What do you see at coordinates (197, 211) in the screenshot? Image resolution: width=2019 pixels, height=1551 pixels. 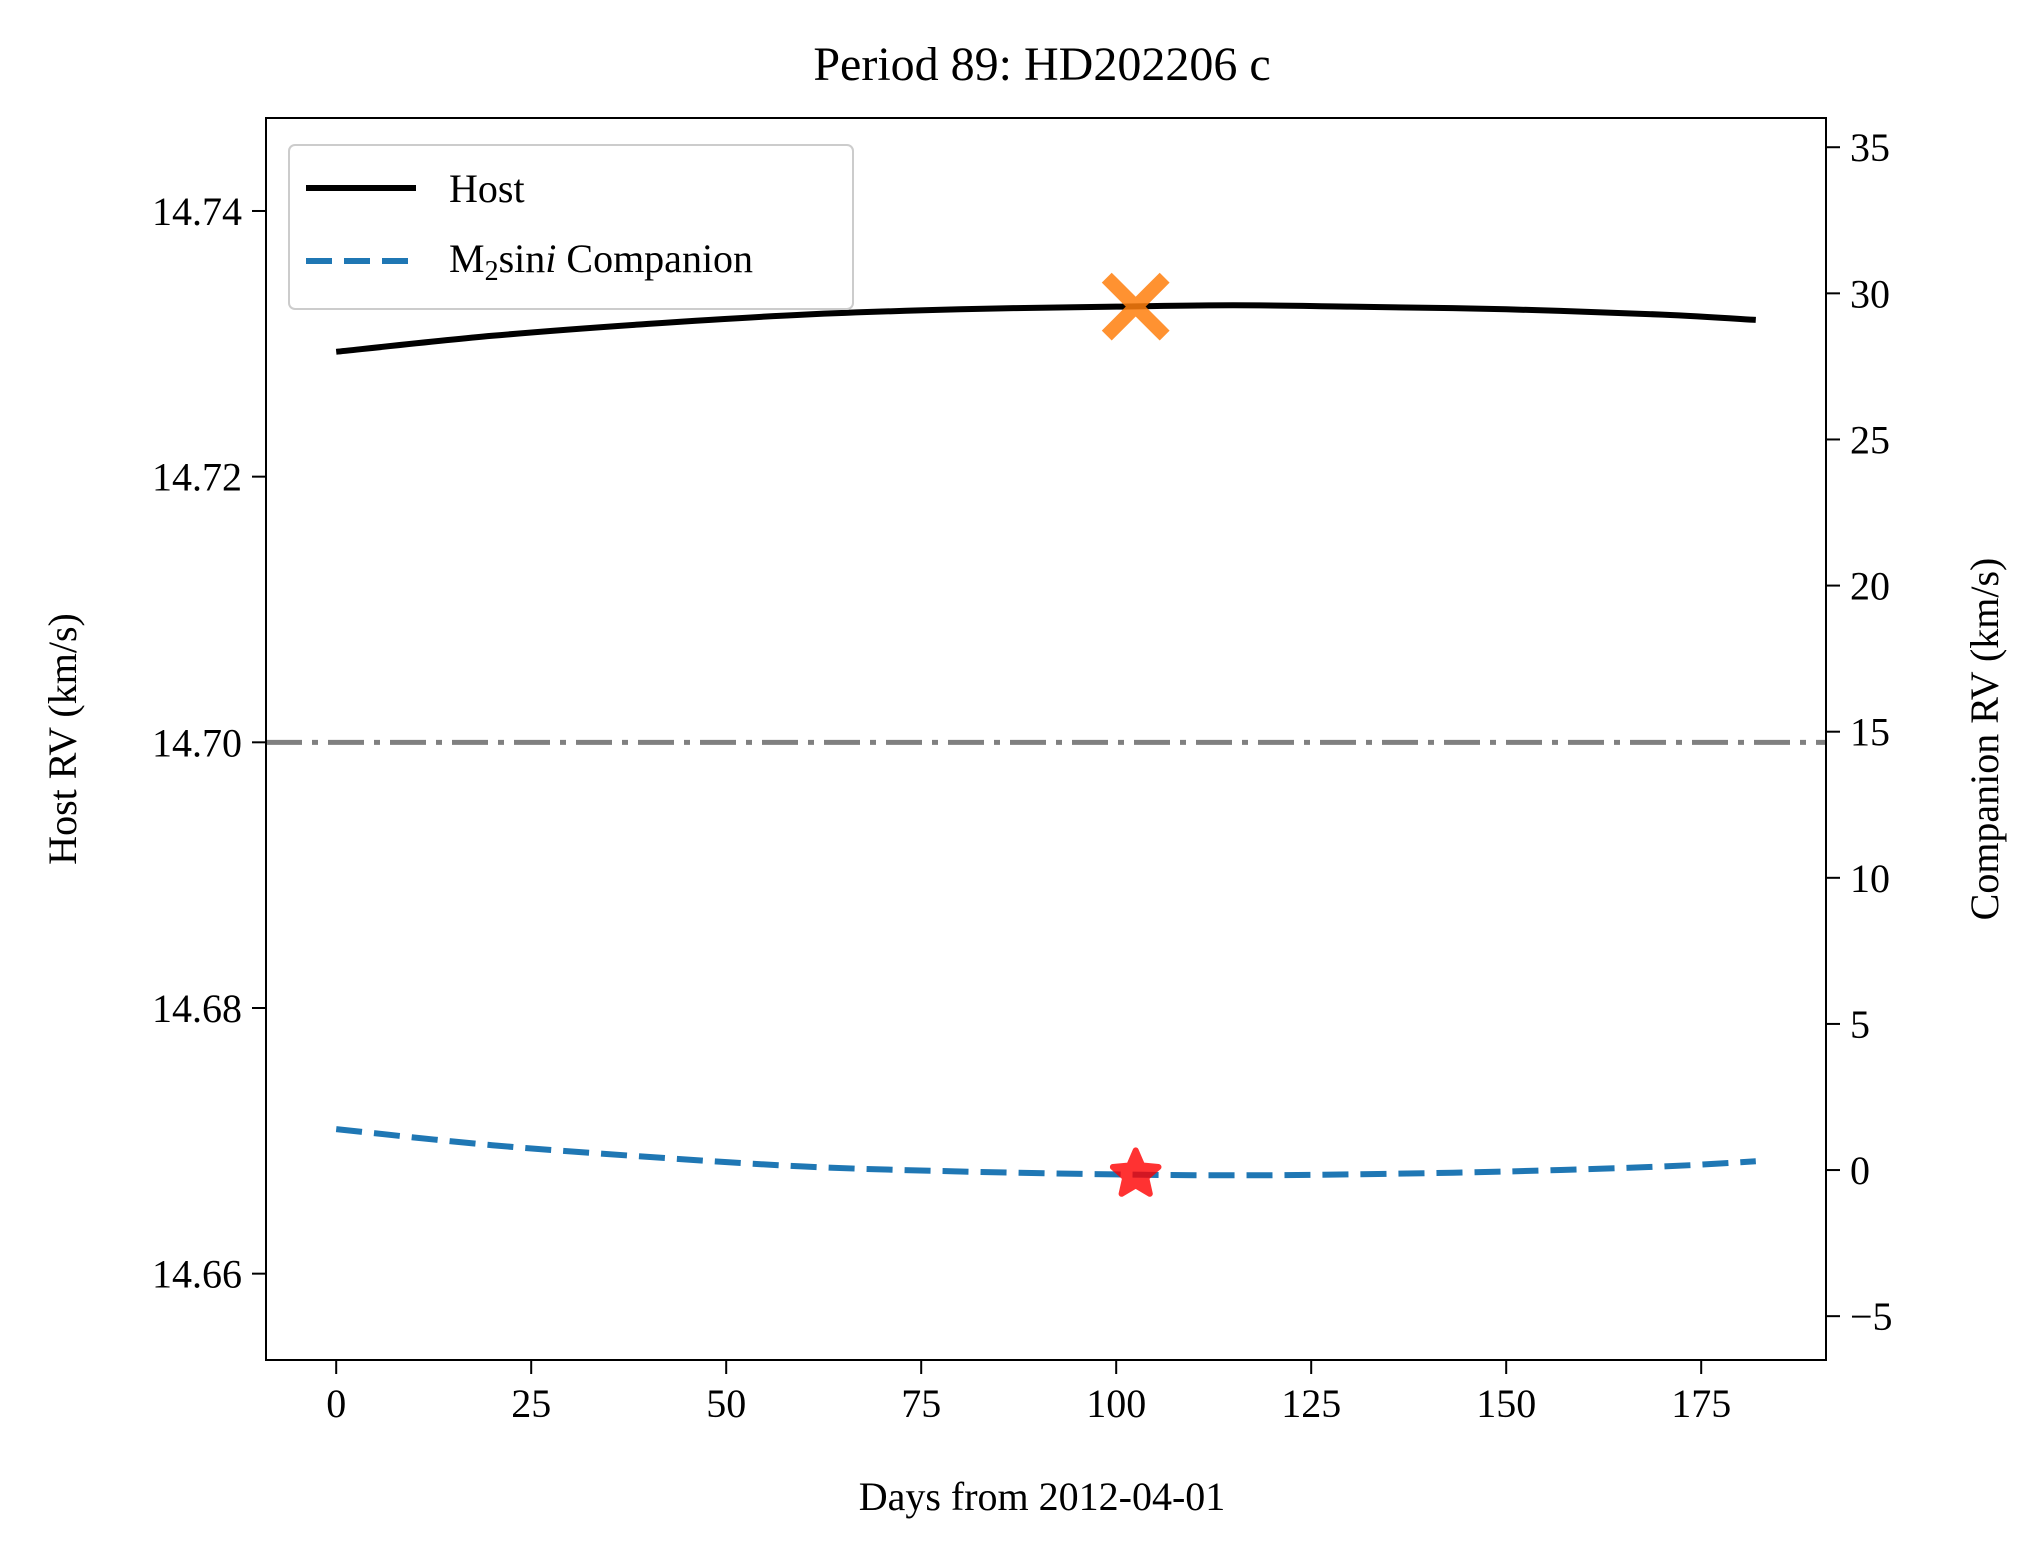 I see `left-y-tick-label: 14.74` at bounding box center [197, 211].